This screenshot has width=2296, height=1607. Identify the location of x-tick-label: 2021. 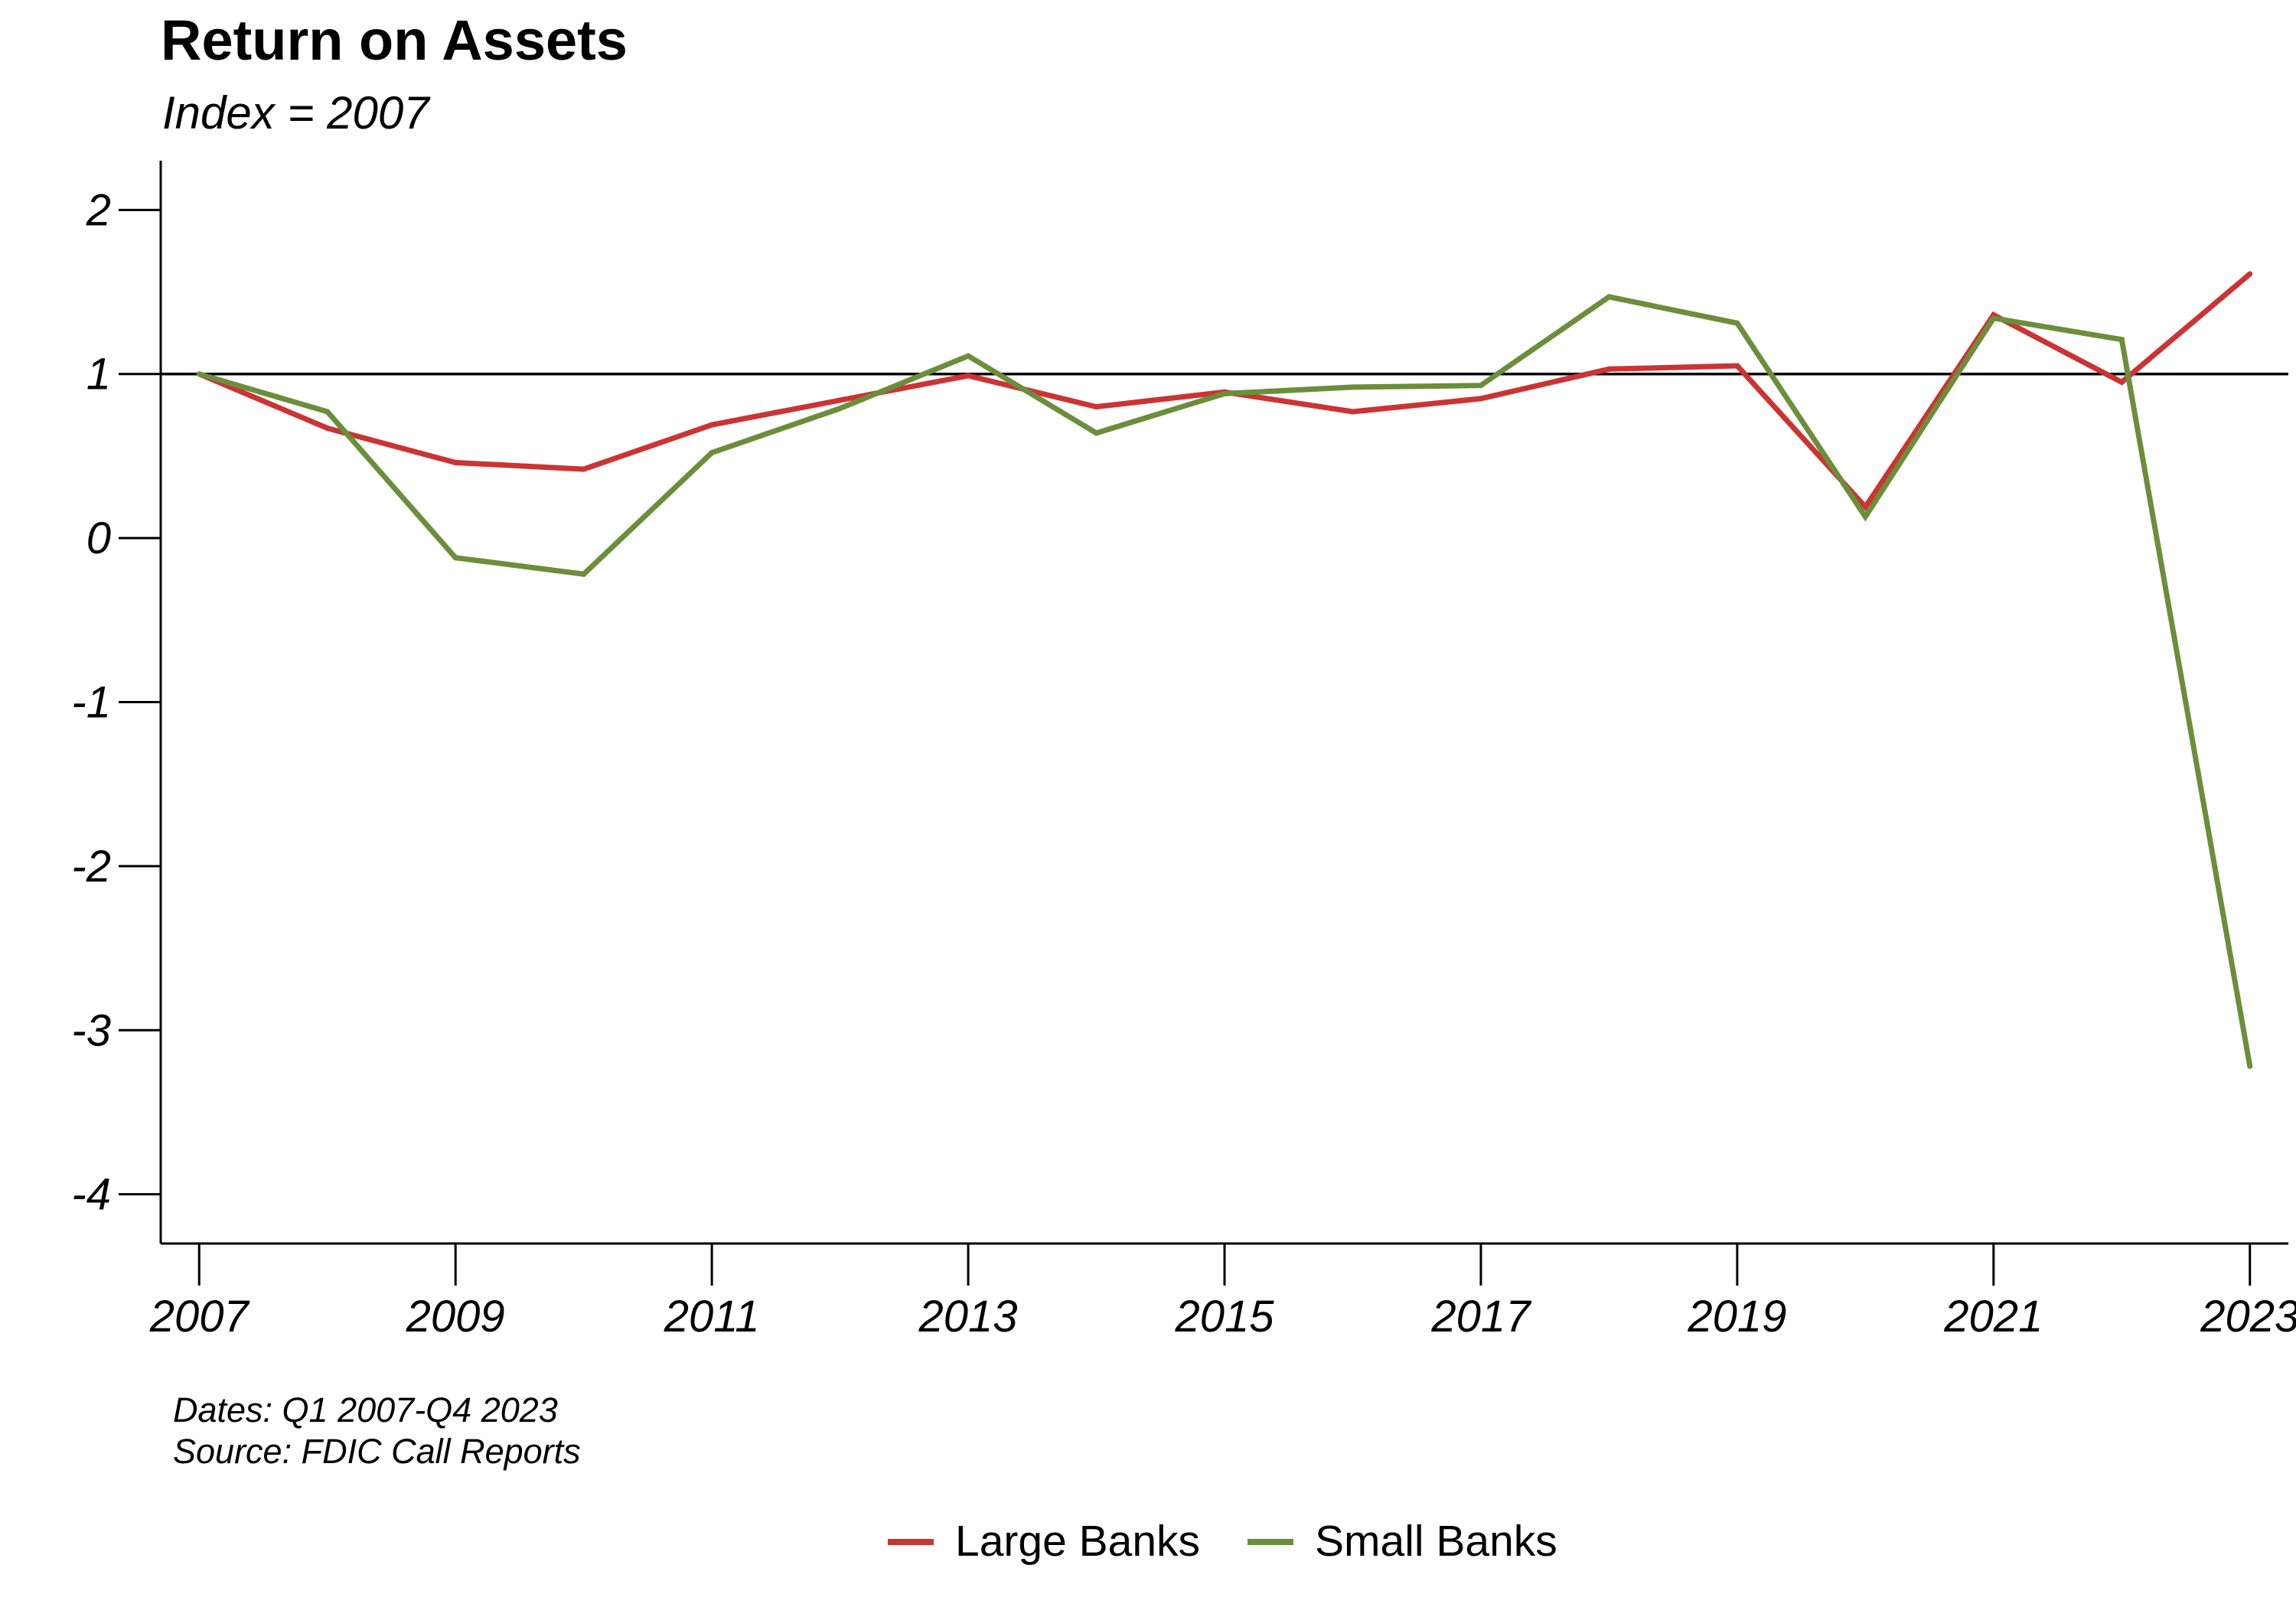
(1993, 1316).